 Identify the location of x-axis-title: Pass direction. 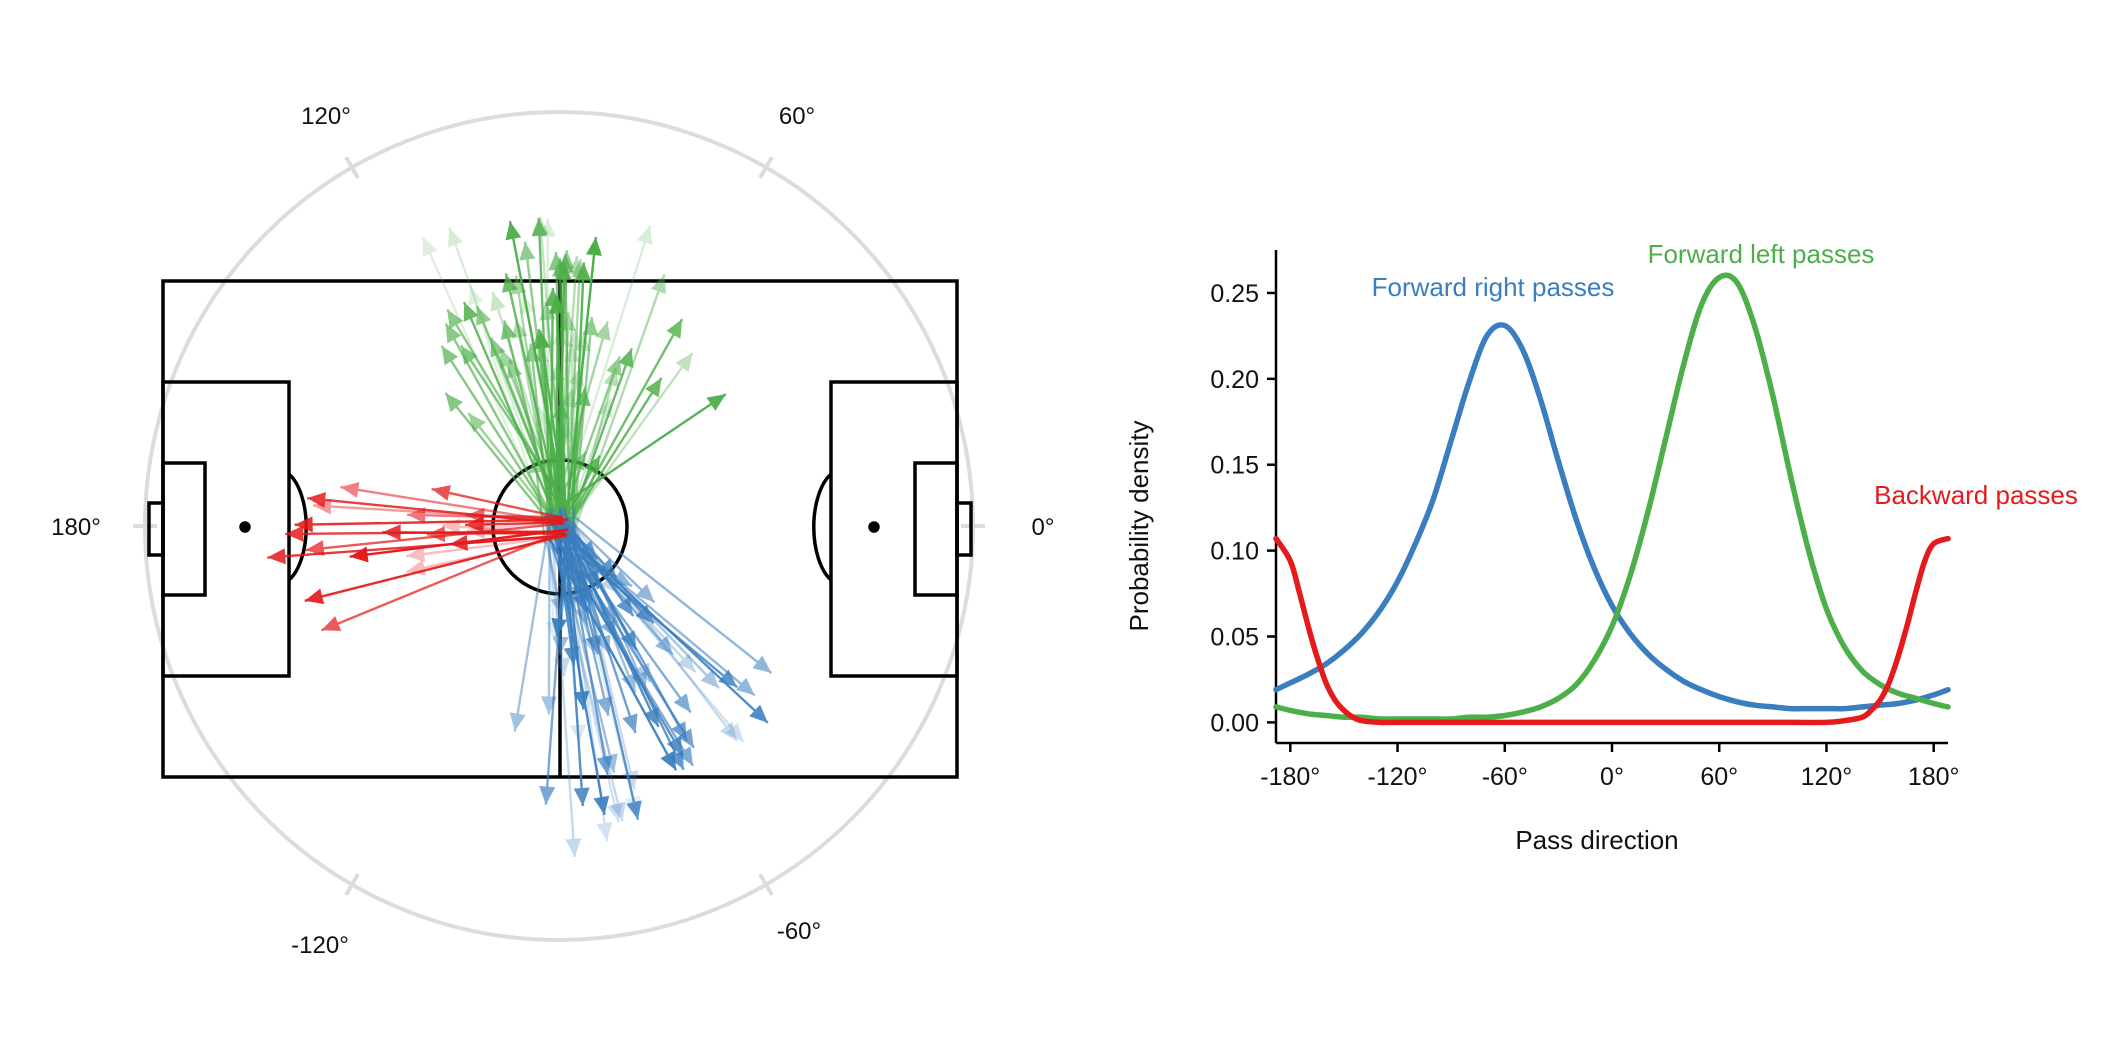
(1596, 840).